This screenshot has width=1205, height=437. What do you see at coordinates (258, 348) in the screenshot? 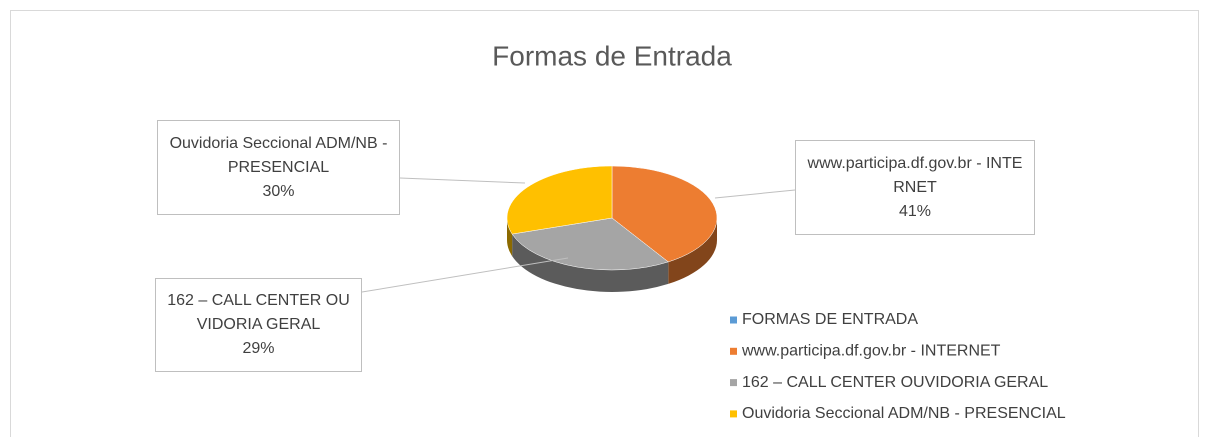
I see `label-value: 29%` at bounding box center [258, 348].